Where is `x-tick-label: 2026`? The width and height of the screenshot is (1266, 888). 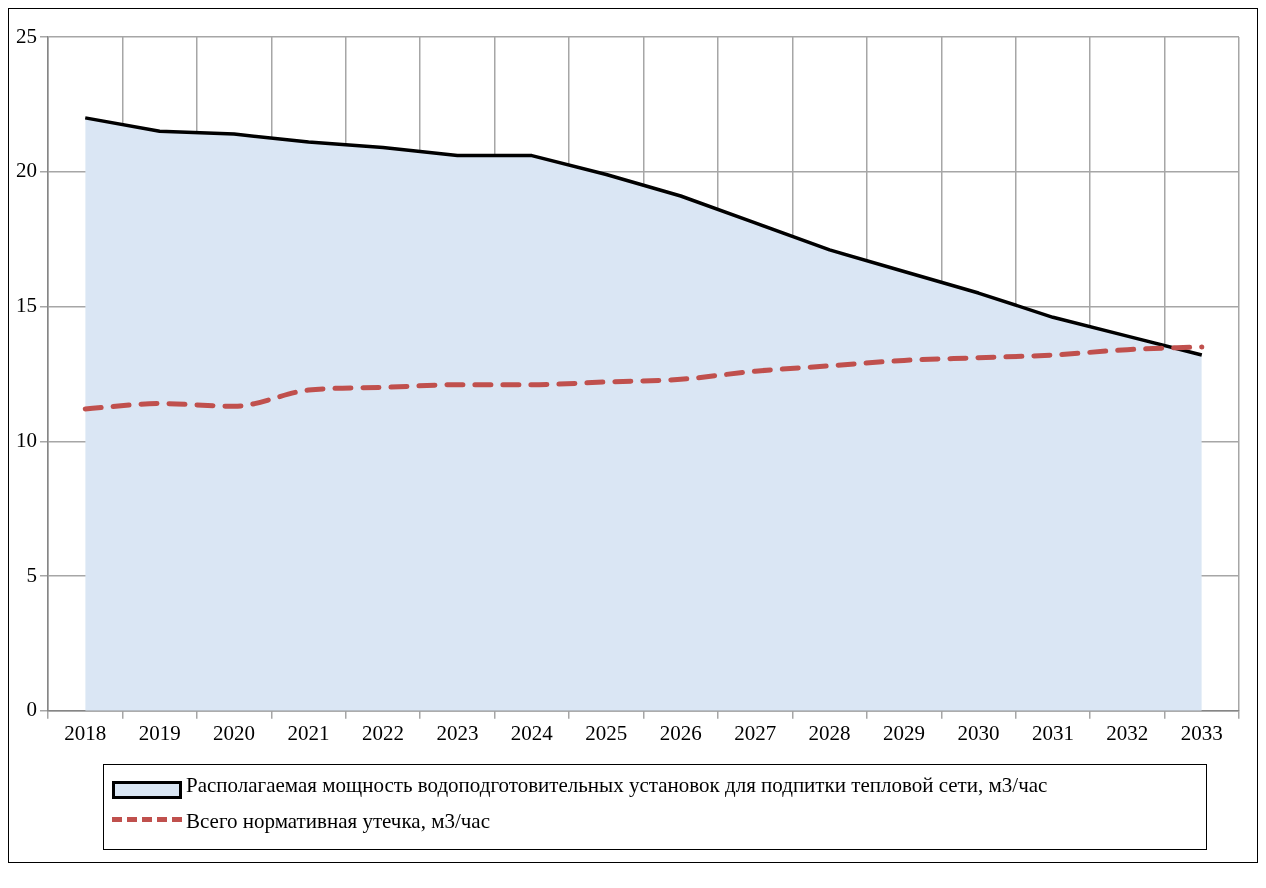 x-tick-label: 2026 is located at coordinates (680, 732).